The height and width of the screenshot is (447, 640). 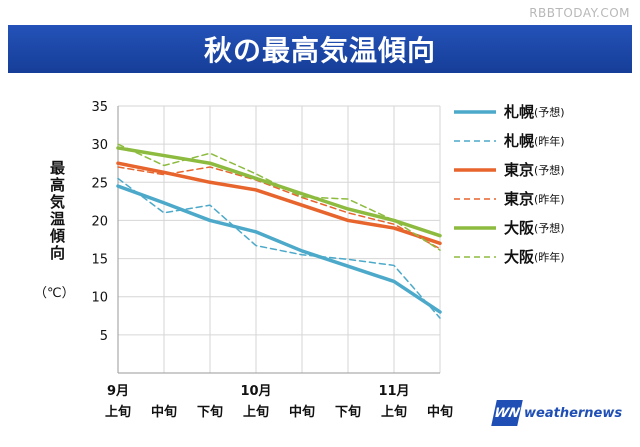 What do you see at coordinates (57, 211) in the screenshot?
I see `y-axis-label: 最高気温傾向` at bounding box center [57, 211].